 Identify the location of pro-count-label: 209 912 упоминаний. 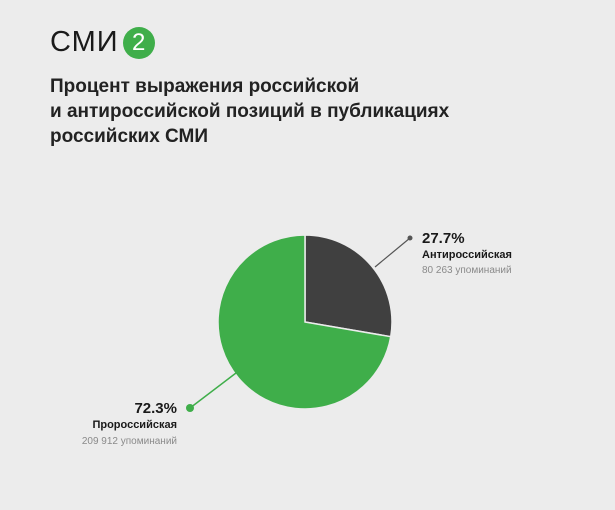
(129, 441).